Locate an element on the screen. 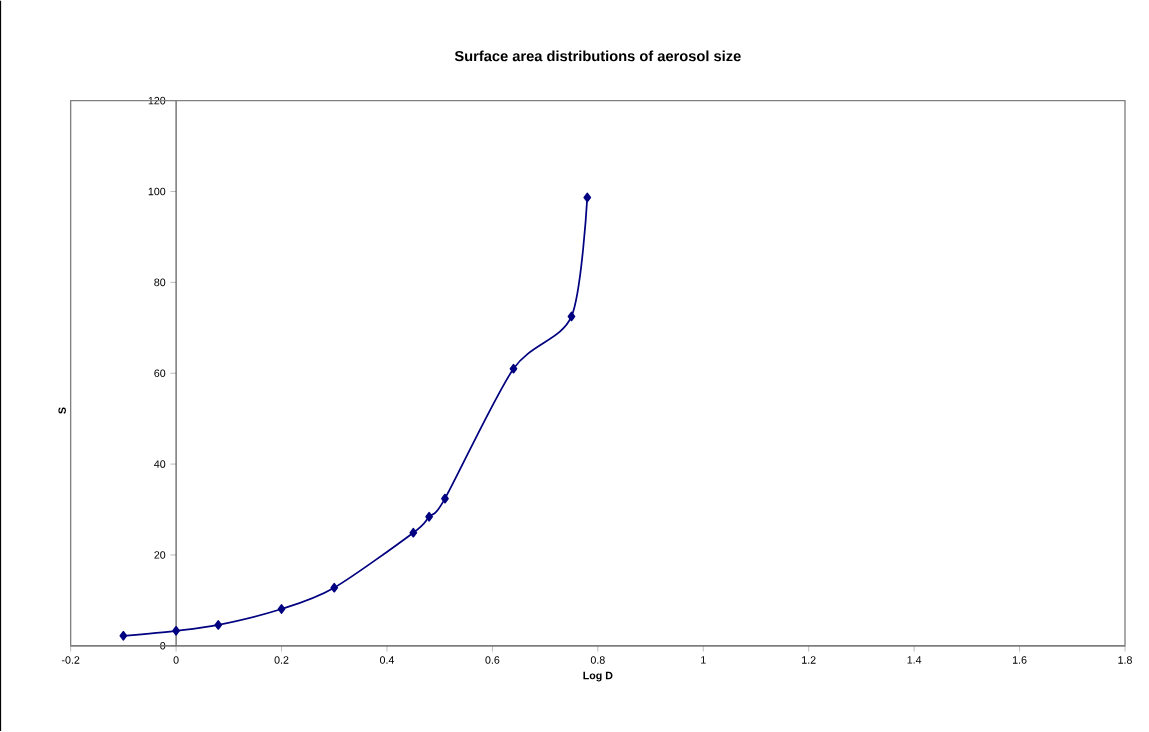  x-tick-label: 1.8 is located at coordinates (1125, 660).